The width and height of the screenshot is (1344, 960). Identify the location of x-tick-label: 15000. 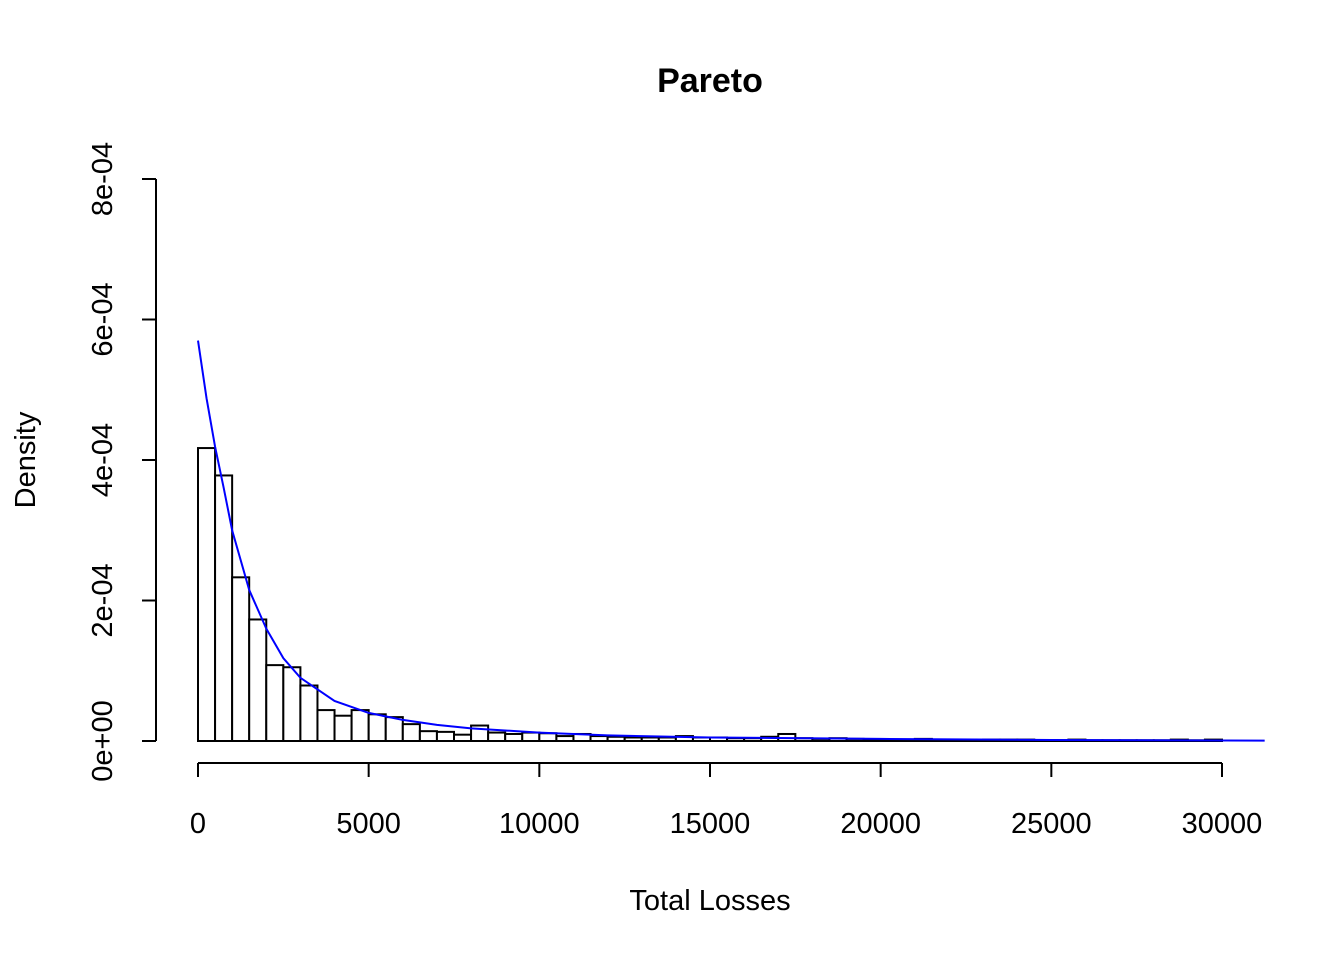
(710, 824).